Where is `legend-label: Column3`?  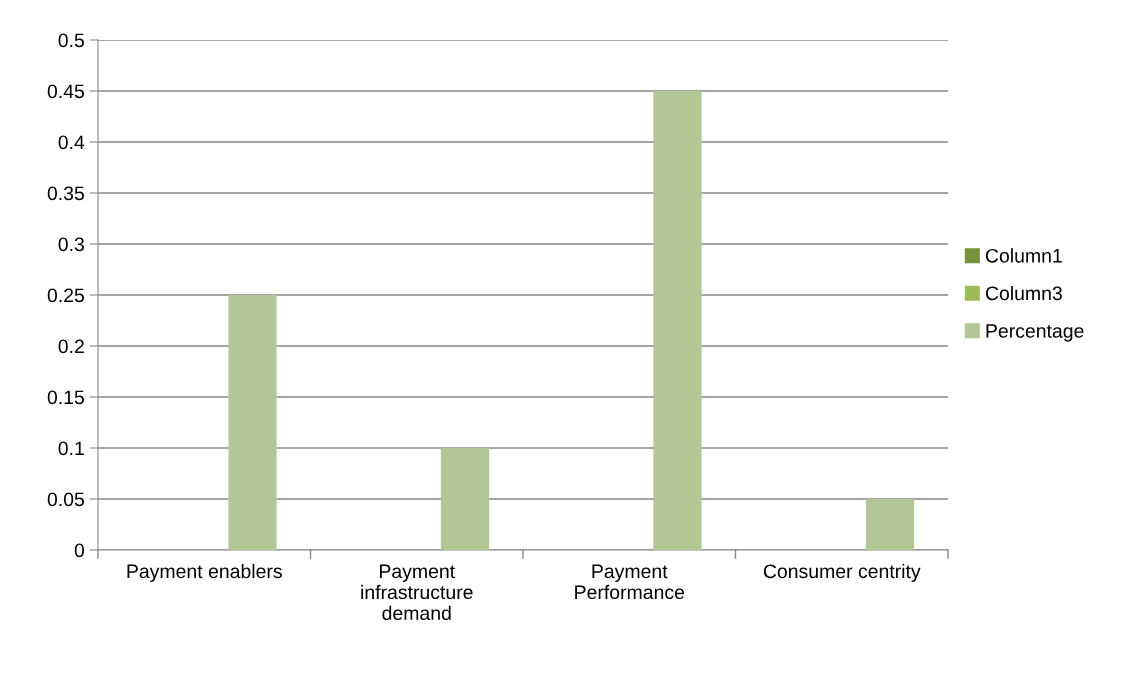
legend-label: Column3 is located at coordinates (1023, 293).